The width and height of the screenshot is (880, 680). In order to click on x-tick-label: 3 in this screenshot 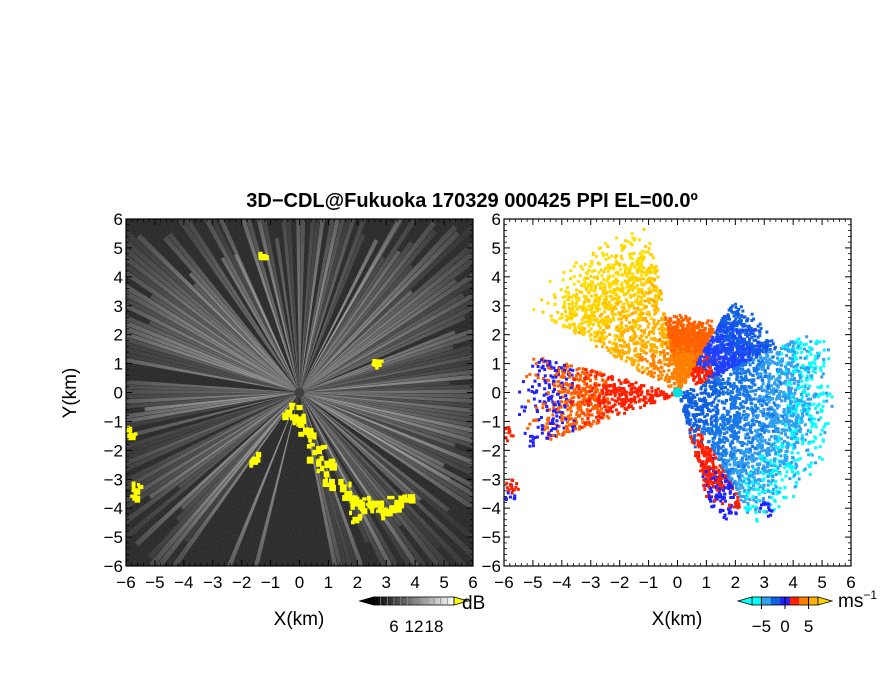, I will do `click(386, 582)`.